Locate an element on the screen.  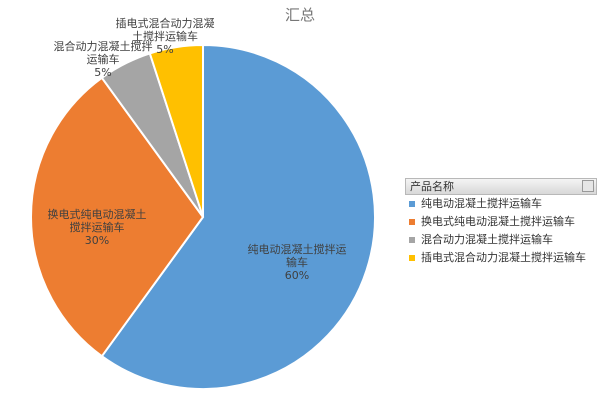
legend-header: 产品名称 is located at coordinates (501, 186).